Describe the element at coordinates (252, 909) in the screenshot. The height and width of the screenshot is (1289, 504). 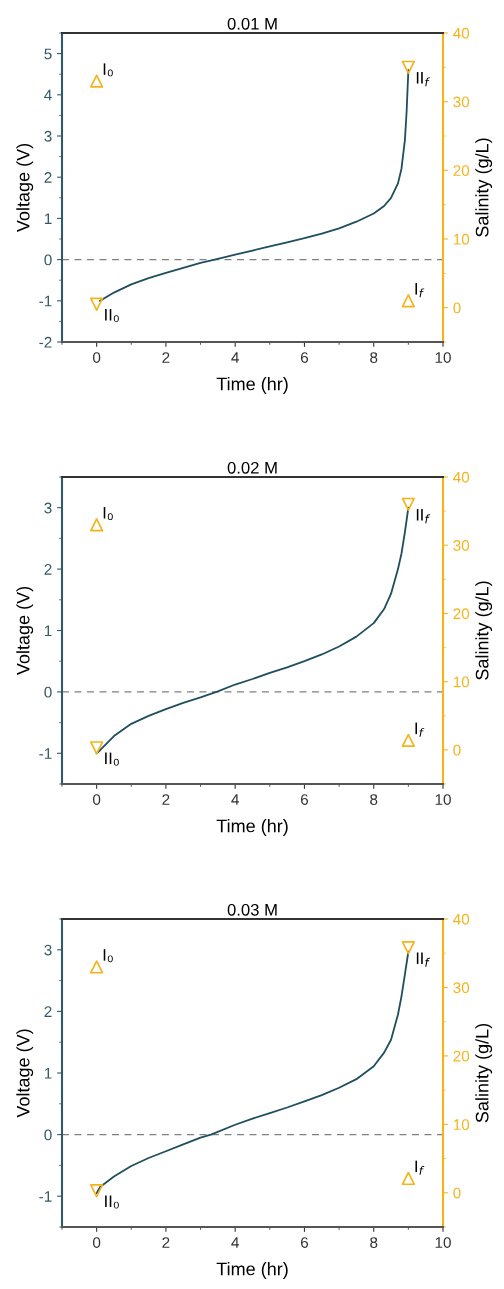
I see `chart-title: 0.03 M` at that location.